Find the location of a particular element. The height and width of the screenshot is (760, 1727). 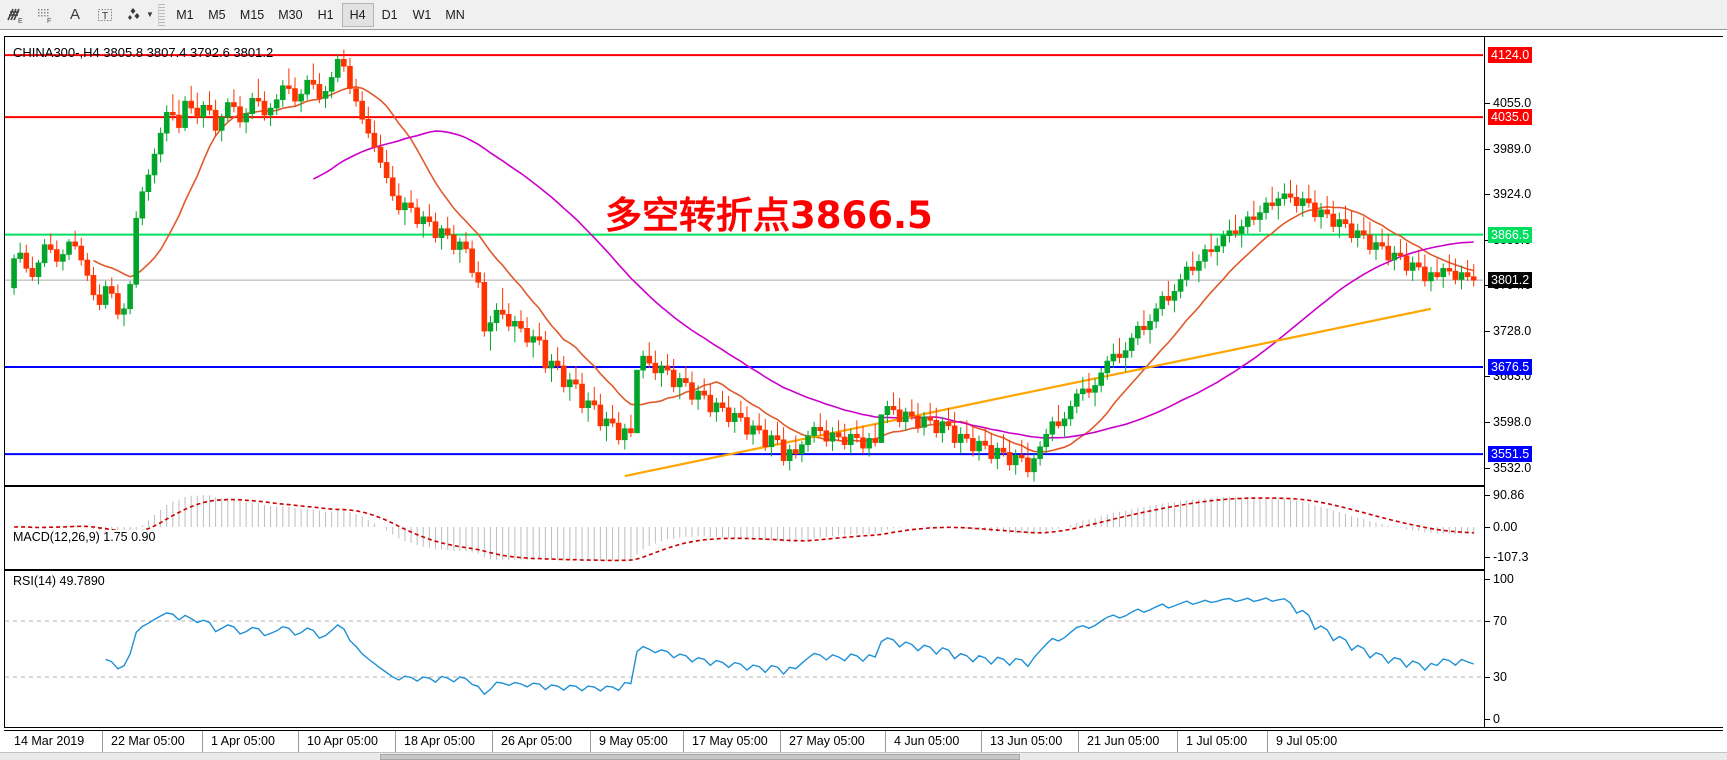

macd-panel is located at coordinates (744, 527).